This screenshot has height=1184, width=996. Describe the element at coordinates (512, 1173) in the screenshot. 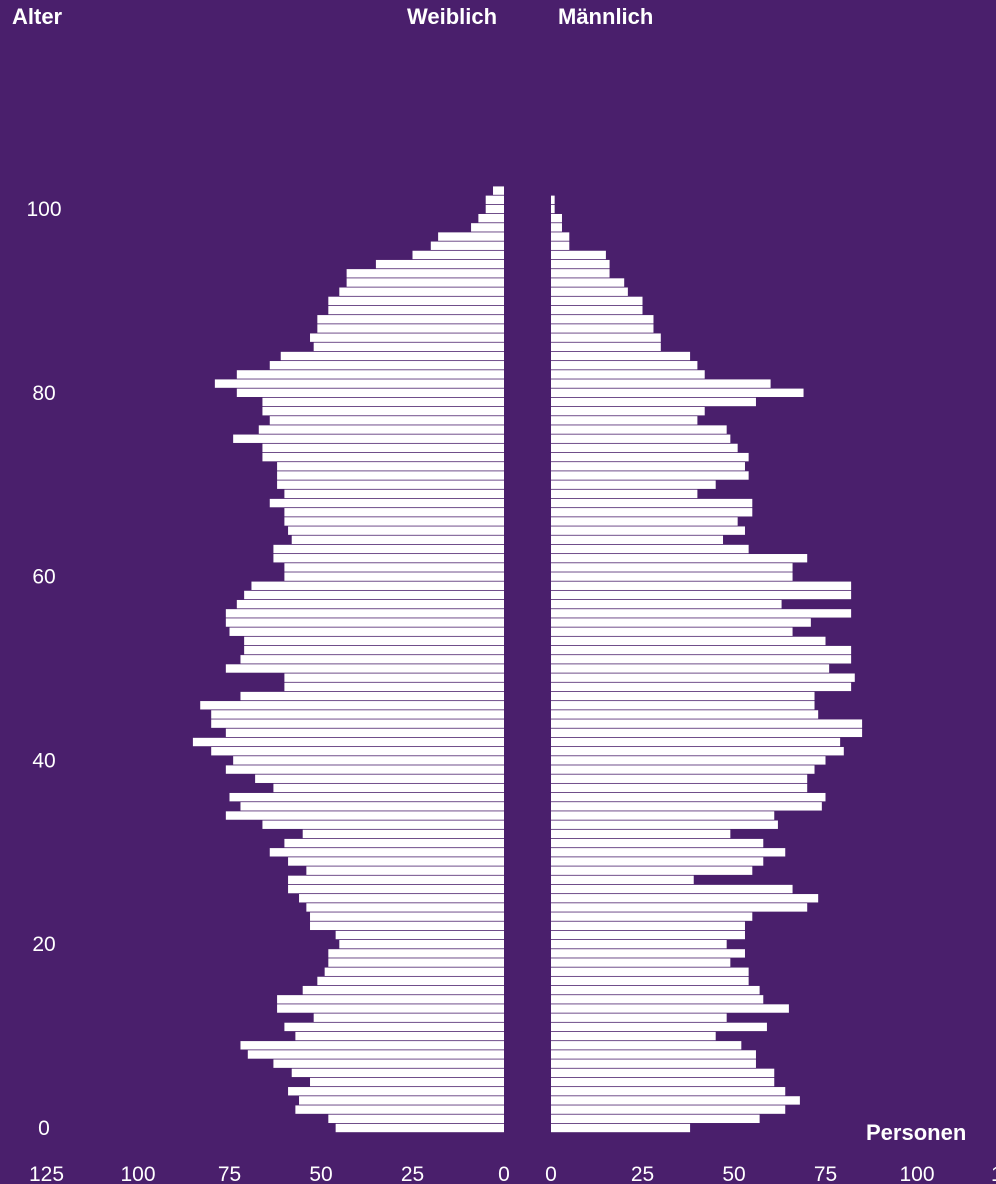

I see `x-tick-labels: 0 0 25 25 50 50 75 75 100 100 125 125` at that location.